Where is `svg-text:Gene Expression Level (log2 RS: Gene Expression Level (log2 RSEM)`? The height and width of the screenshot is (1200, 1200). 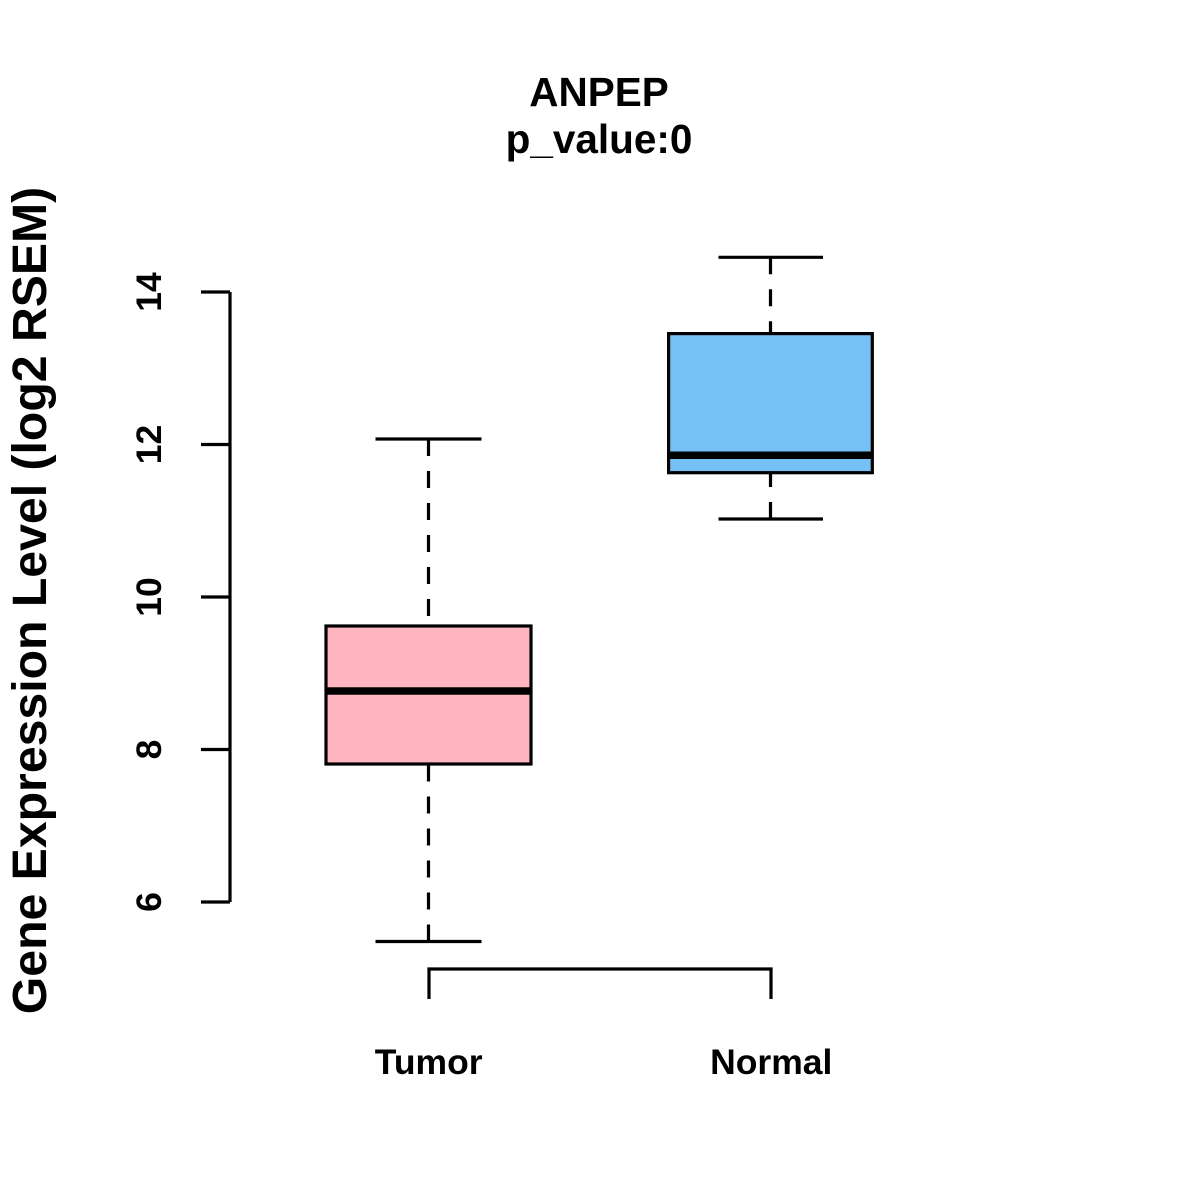 svg-text:Gene Expression Level (log2 RS: Gene Expression Level (log2 RSEM) is located at coordinates (30, 600).